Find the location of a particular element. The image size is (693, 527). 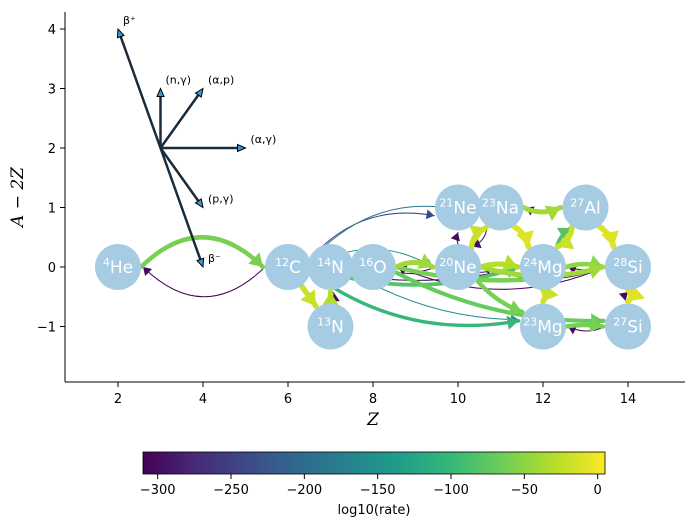

nucleus-n13: 13N is located at coordinates (330, 326).